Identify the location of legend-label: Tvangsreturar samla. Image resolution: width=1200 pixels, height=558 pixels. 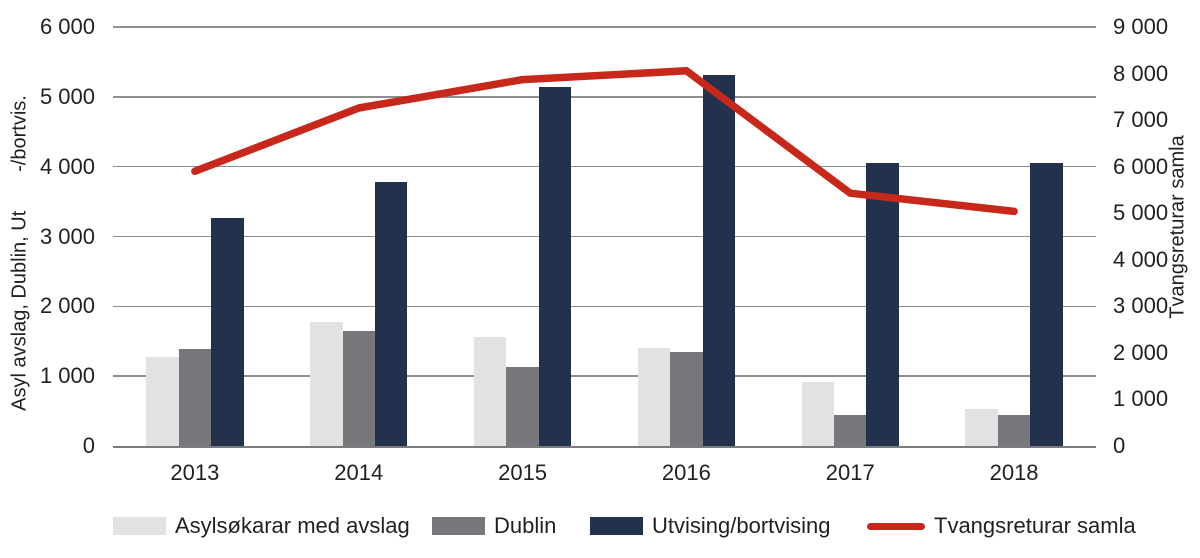
(1035, 525).